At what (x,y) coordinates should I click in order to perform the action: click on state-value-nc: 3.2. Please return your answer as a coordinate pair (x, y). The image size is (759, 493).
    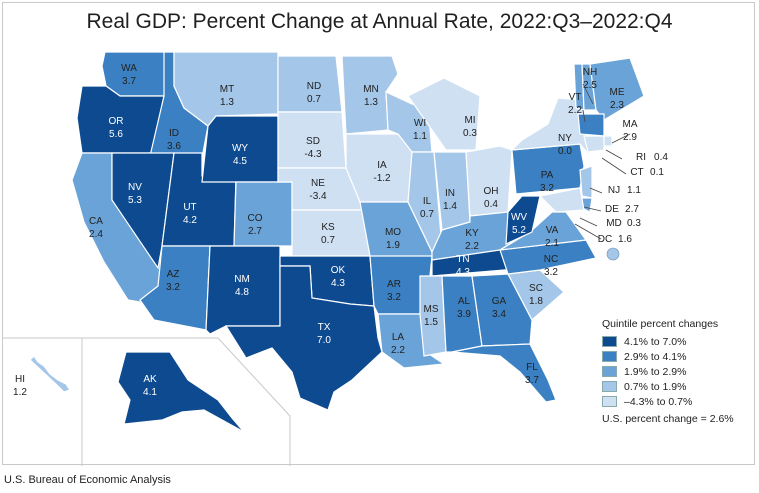
    Looking at the image, I should click on (551, 272).